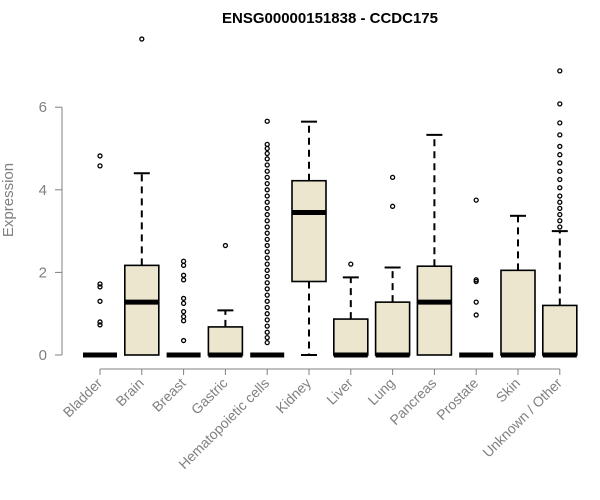  I want to click on box-skin, so click(518, 286).